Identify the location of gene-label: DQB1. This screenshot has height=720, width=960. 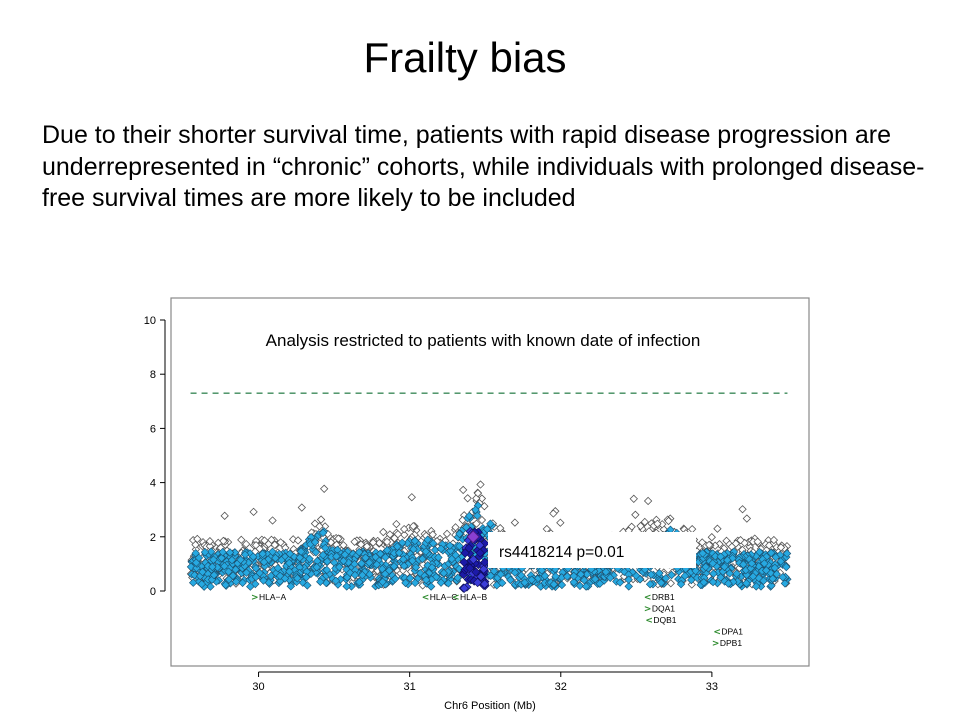
(664, 620).